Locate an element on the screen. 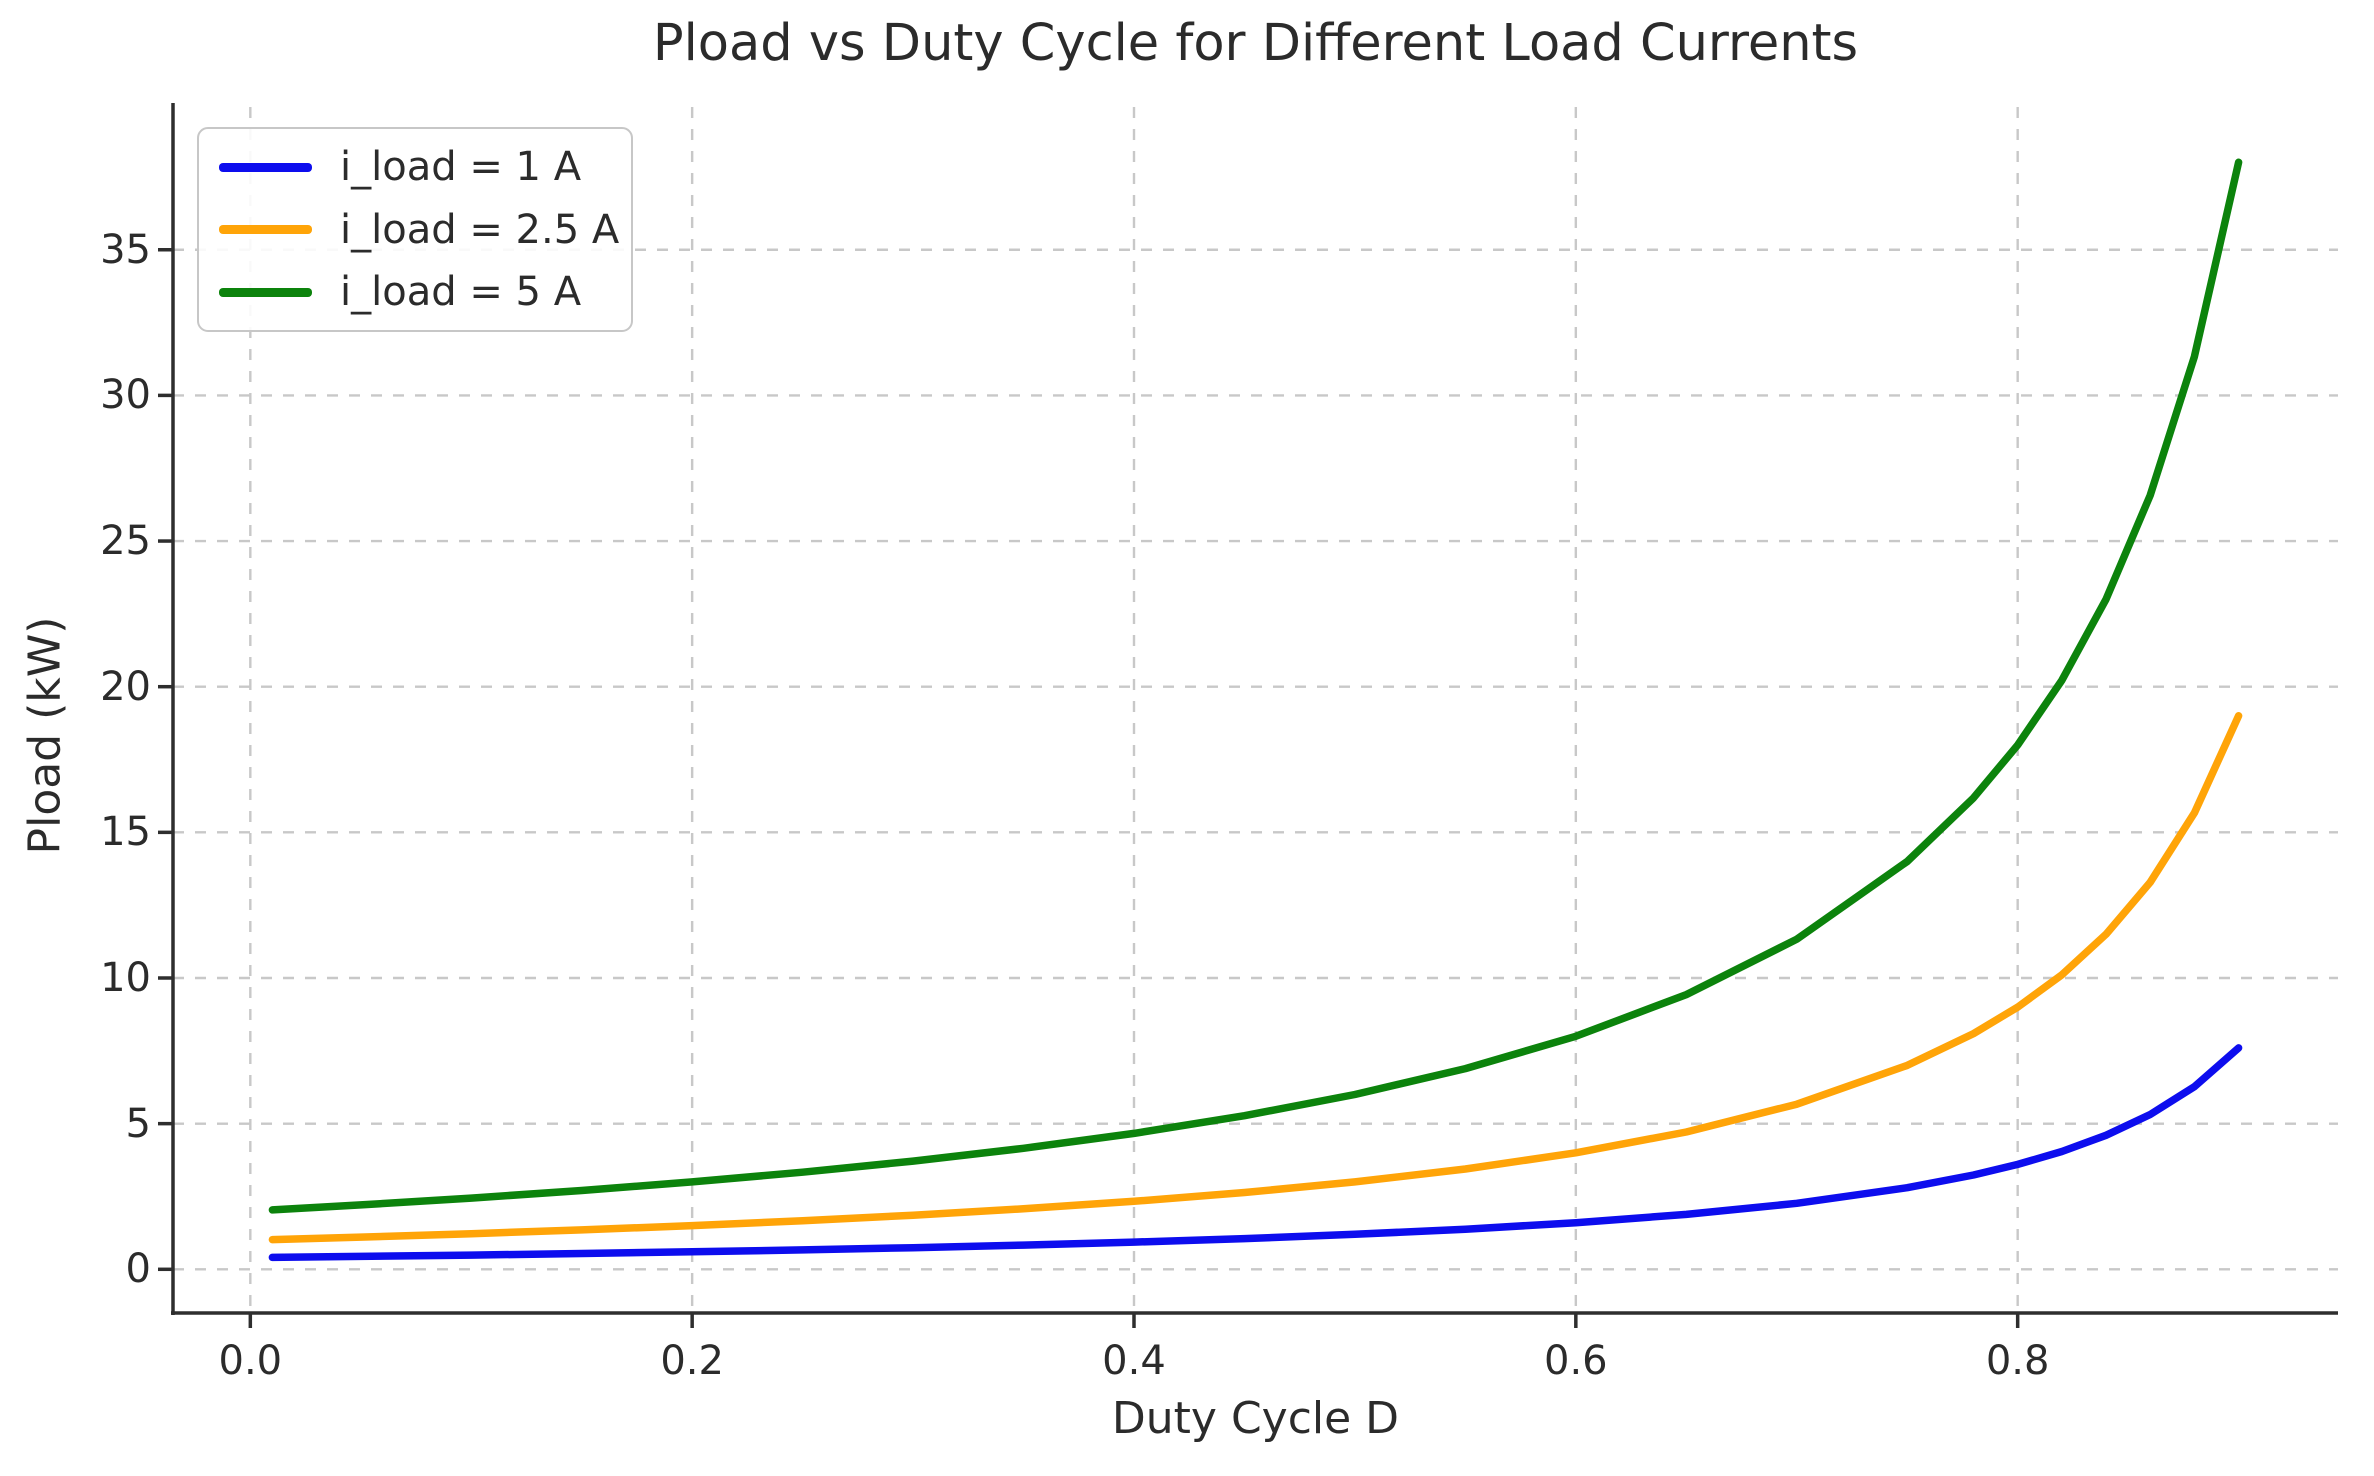 The image size is (2374, 1476). legend-item-iload-1a: i_load = 1 A is located at coordinates (415, 167).